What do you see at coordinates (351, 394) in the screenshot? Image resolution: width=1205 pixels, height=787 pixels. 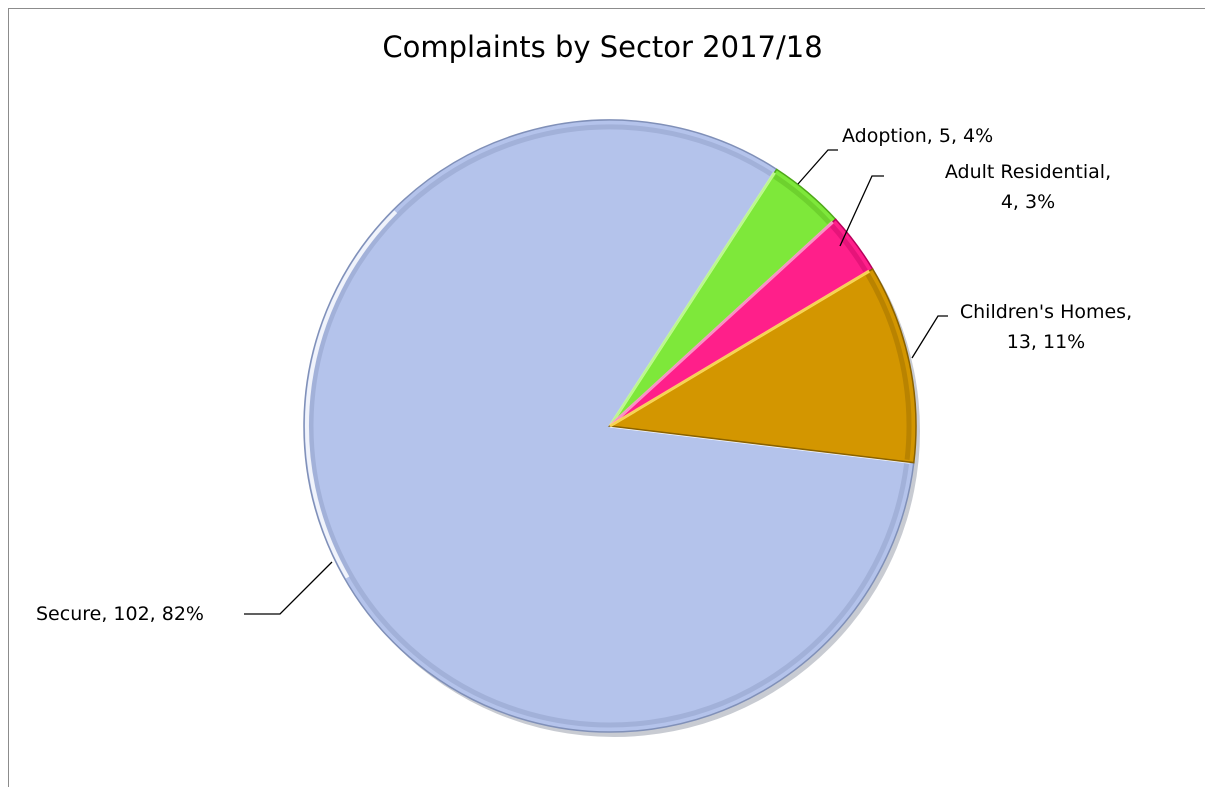 I see `pie-gloss` at bounding box center [351, 394].